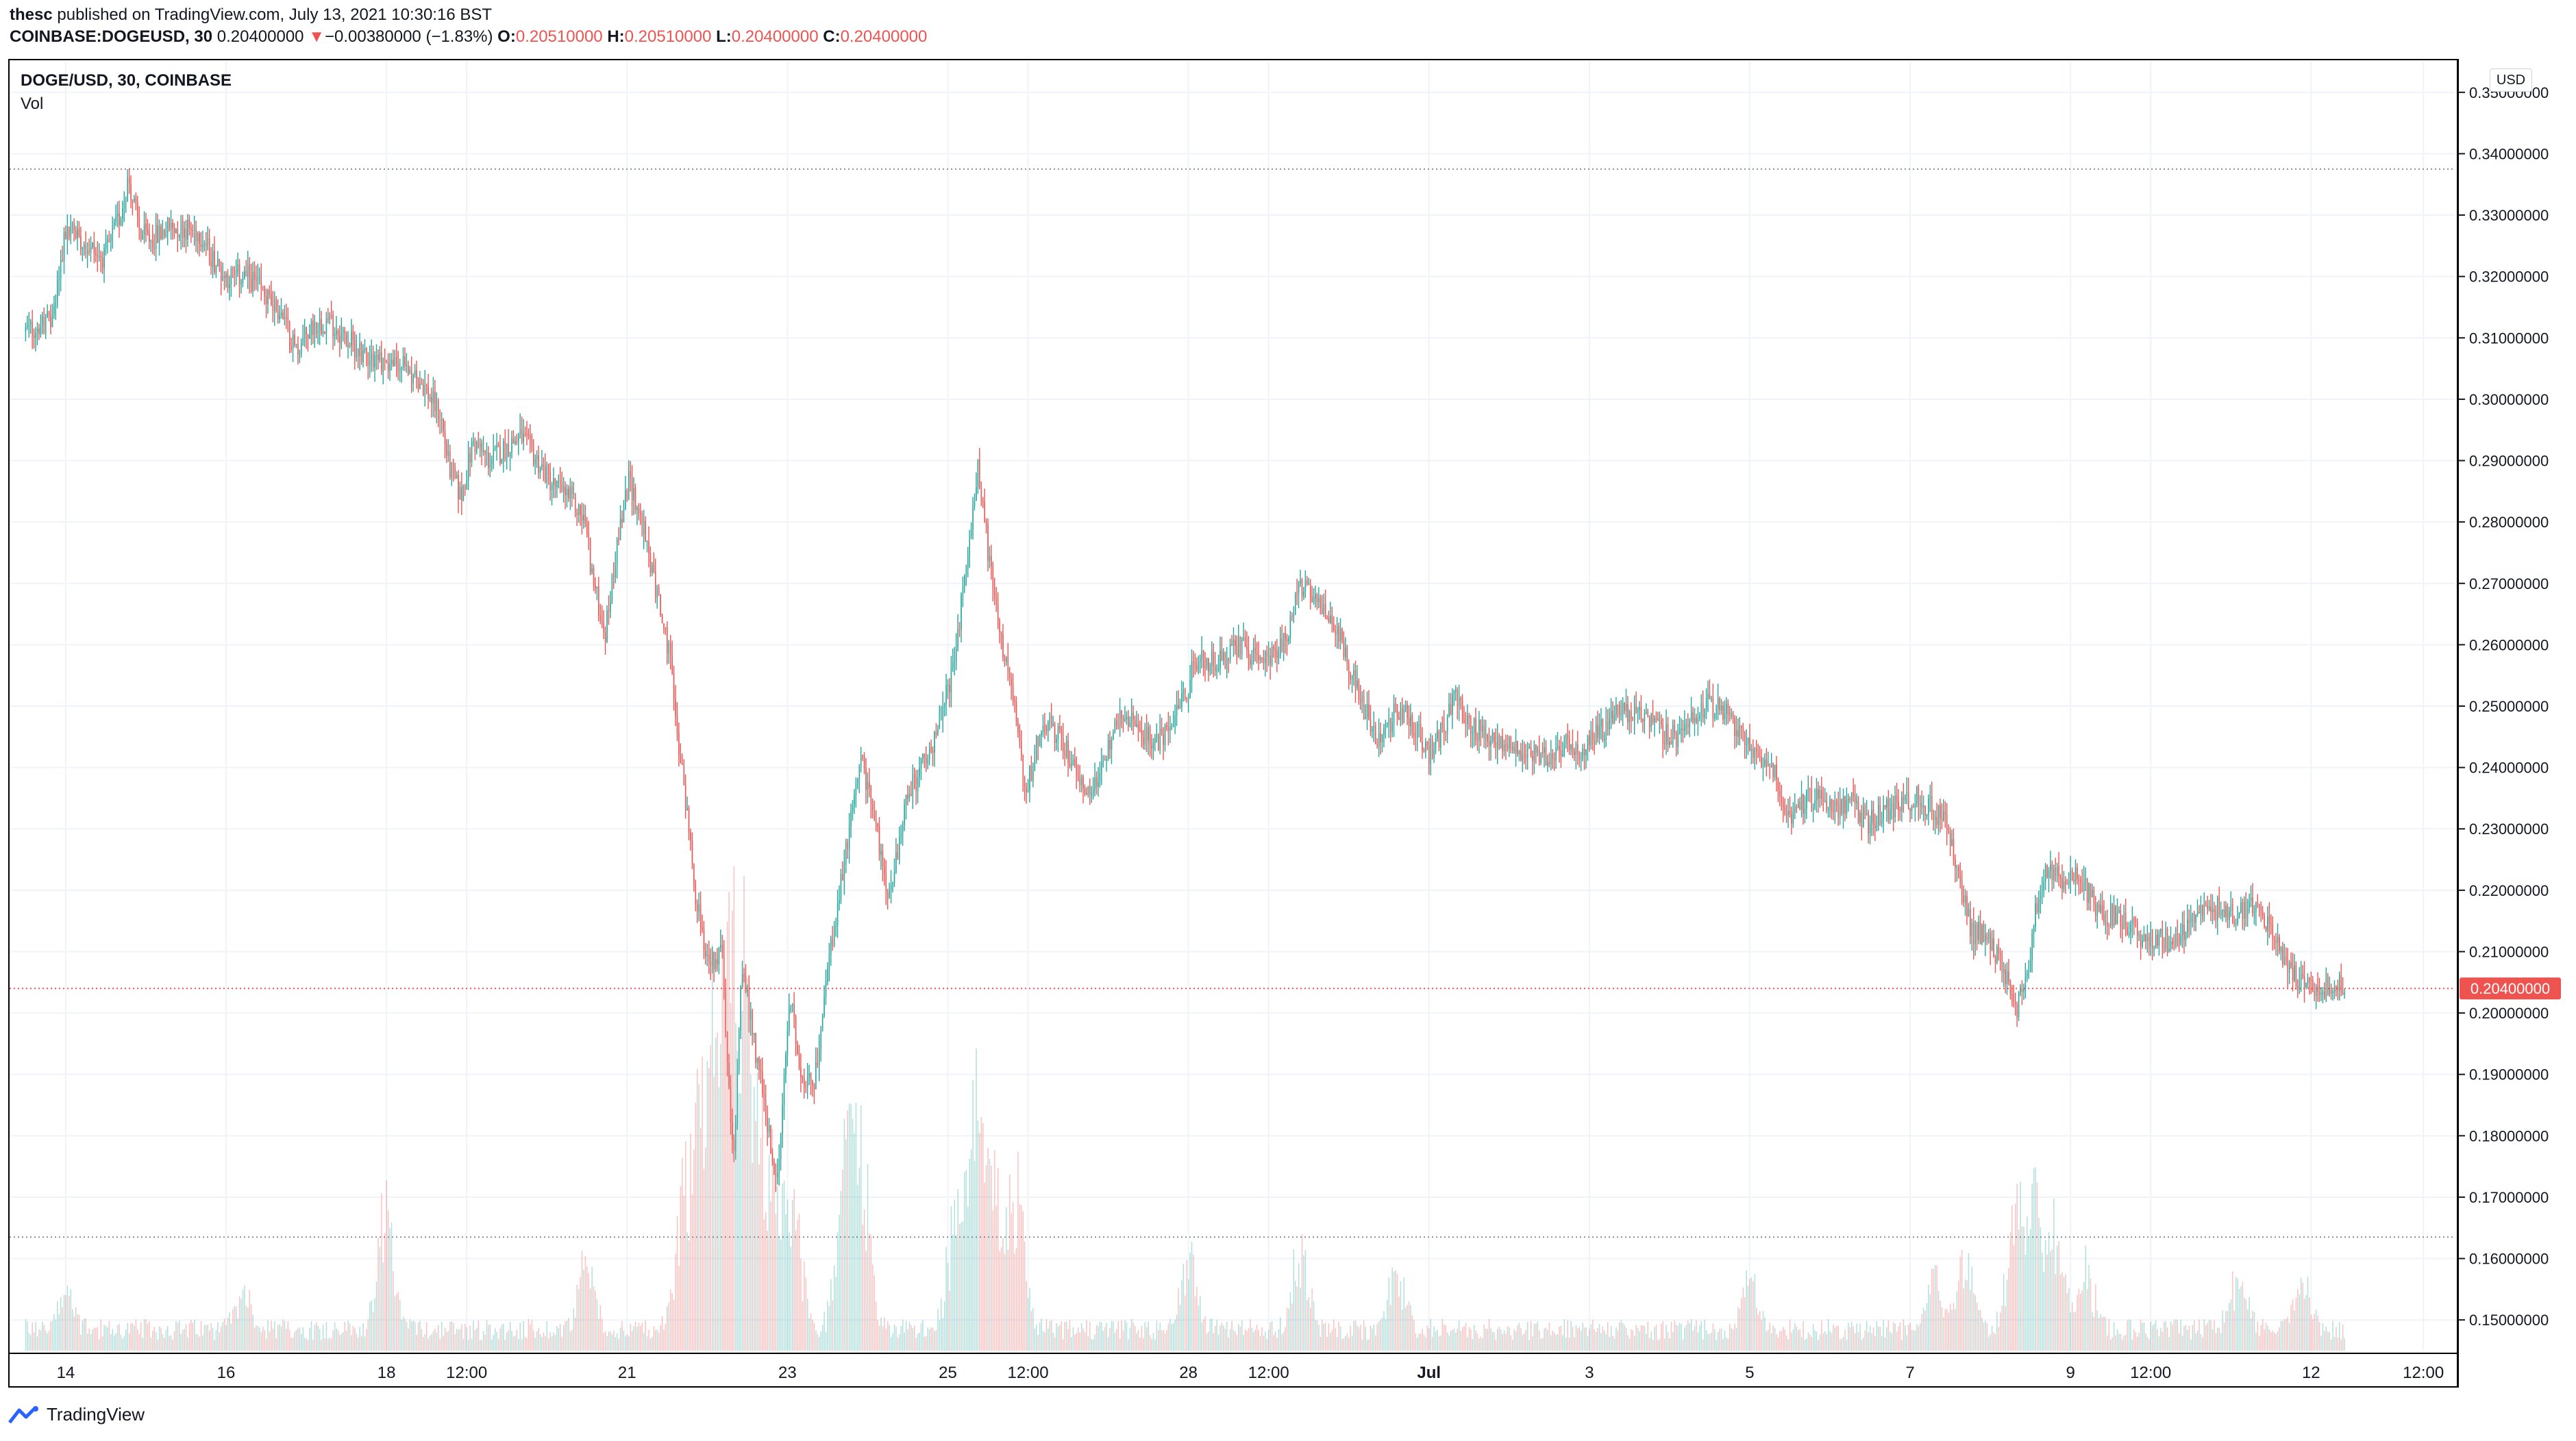 The image size is (2576, 1441). What do you see at coordinates (76, 1414) in the screenshot?
I see `tradingview-branding: TradingView` at bounding box center [76, 1414].